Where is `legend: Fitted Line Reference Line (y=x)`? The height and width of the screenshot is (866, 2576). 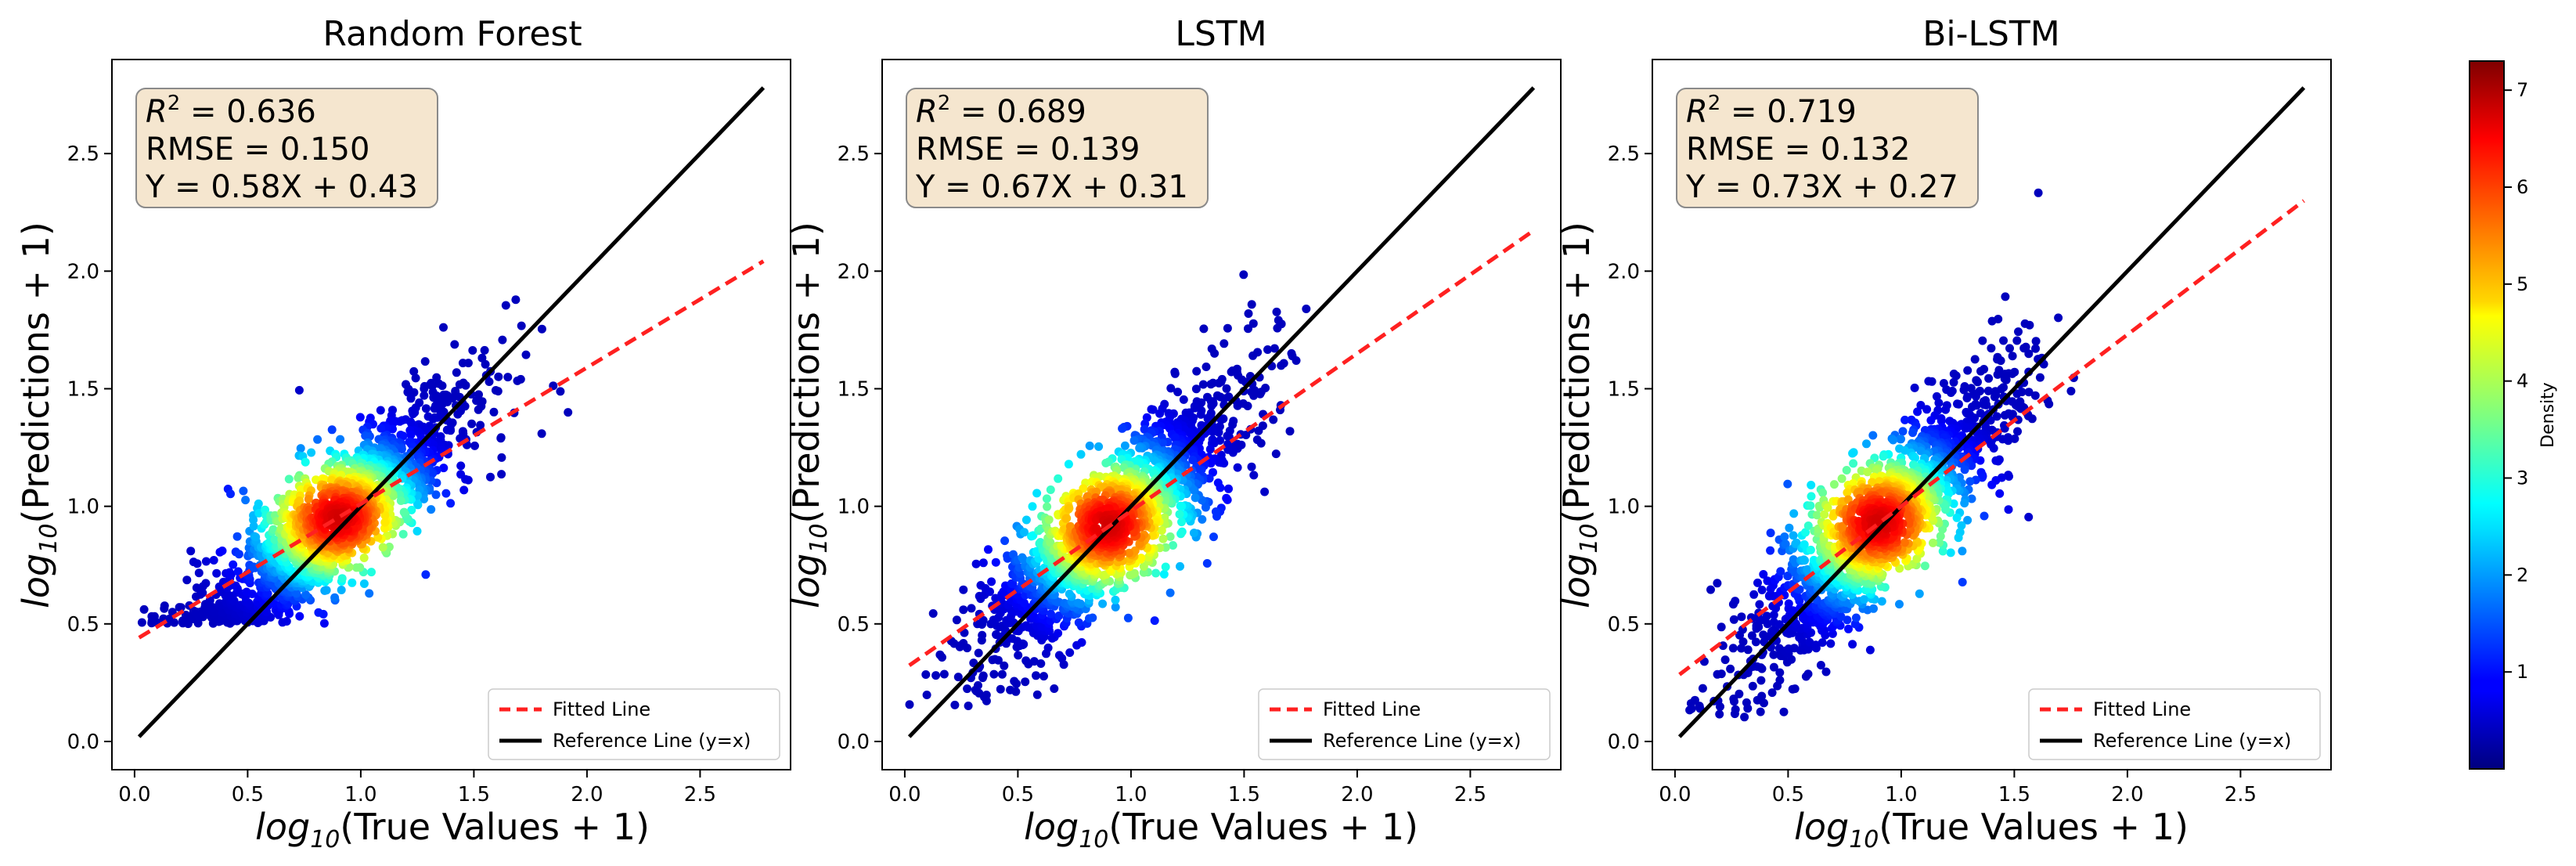
legend: Fitted Line Reference Line (y=x) is located at coordinates (634, 724).